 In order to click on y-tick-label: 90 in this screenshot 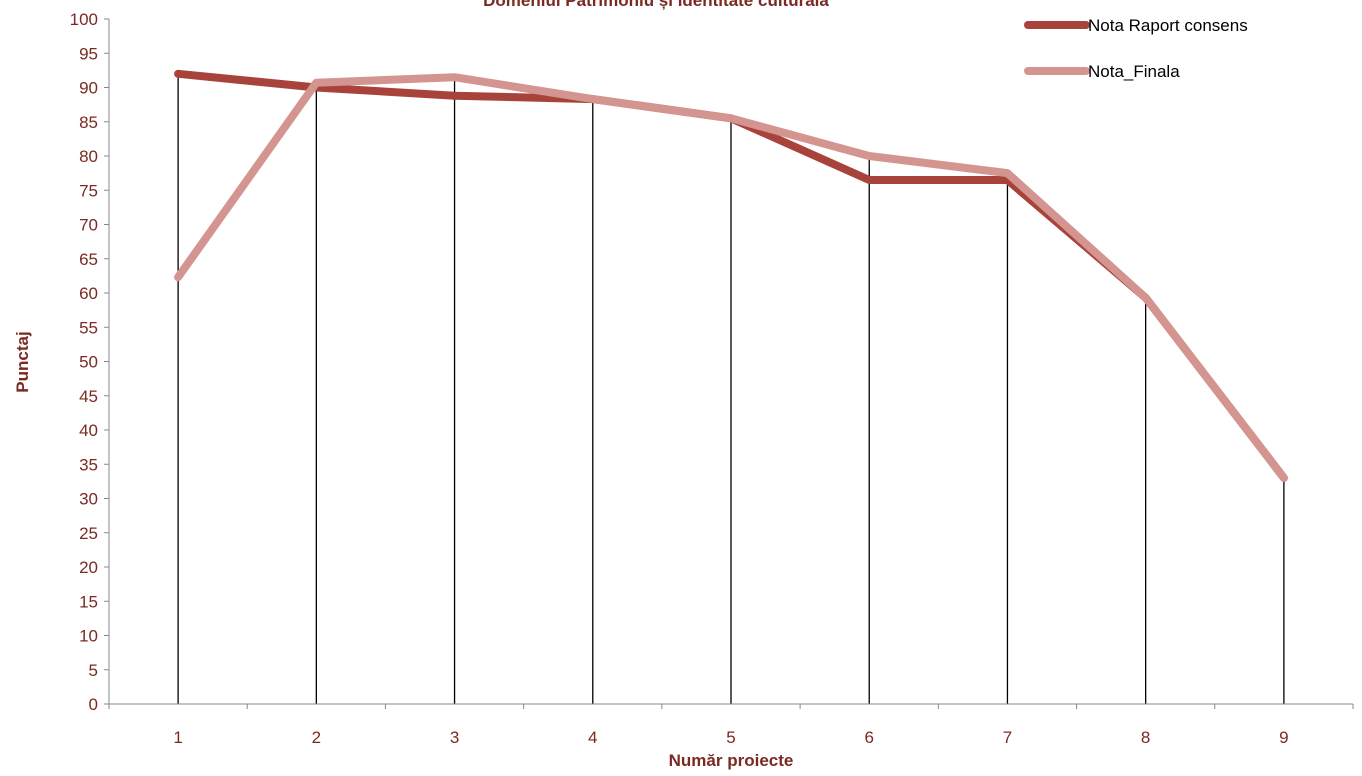, I will do `click(88, 88)`.